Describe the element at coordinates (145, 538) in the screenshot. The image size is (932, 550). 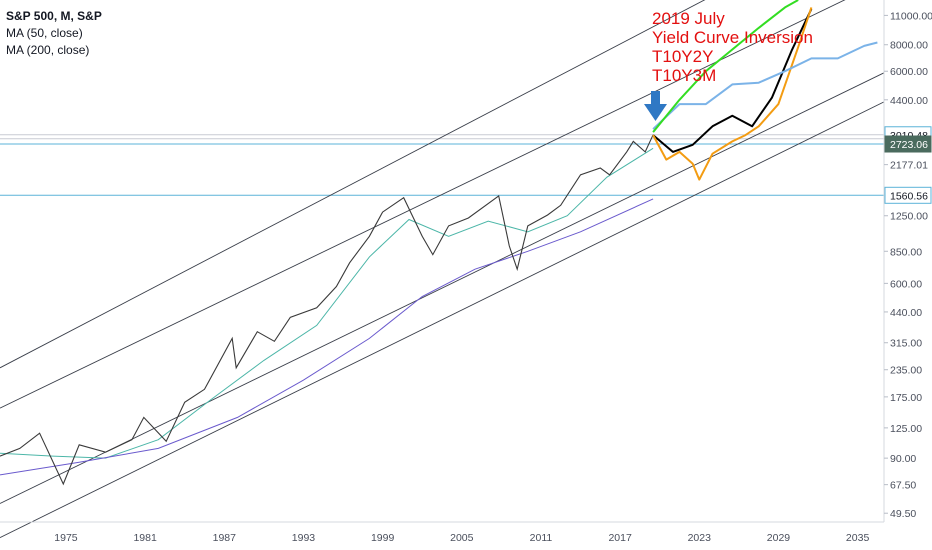
I see `x-tick-label: 1981` at that location.